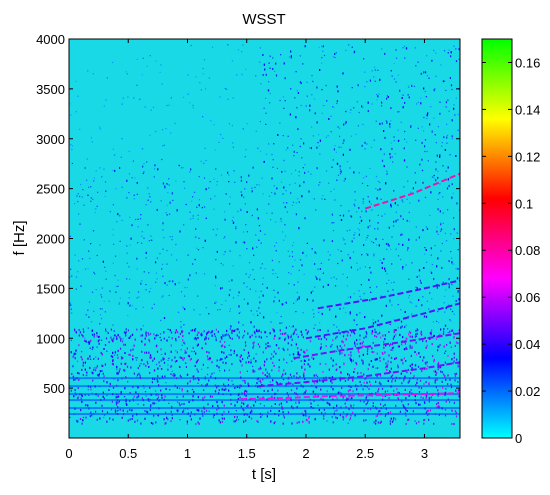 The image size is (550, 495). What do you see at coordinates (247, 453) in the screenshot?
I see `x-tick-label: 1.5` at bounding box center [247, 453].